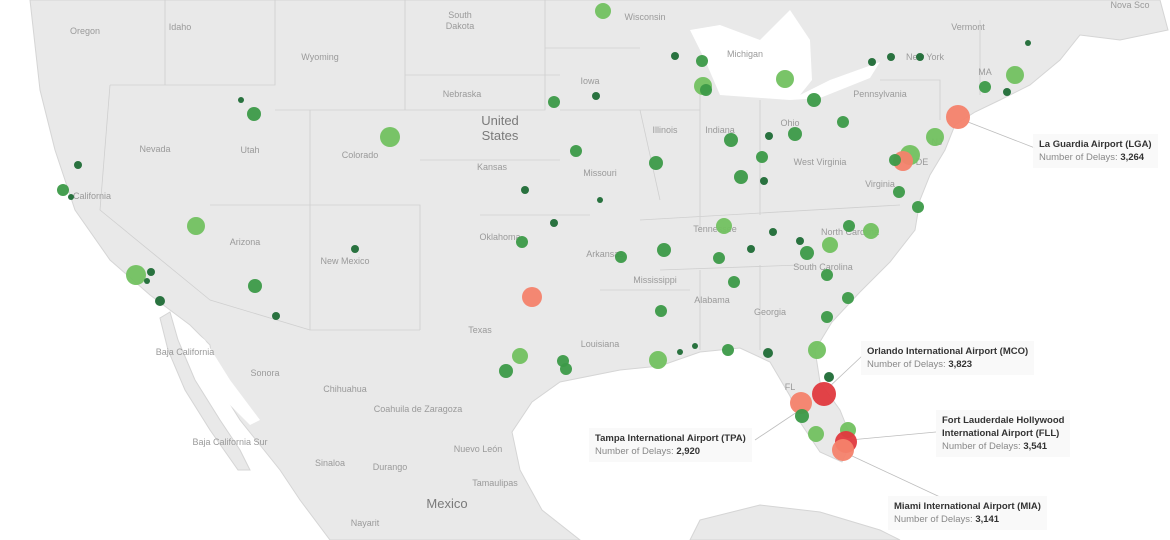  I want to click on place-label: North Carolina, so click(850, 232).